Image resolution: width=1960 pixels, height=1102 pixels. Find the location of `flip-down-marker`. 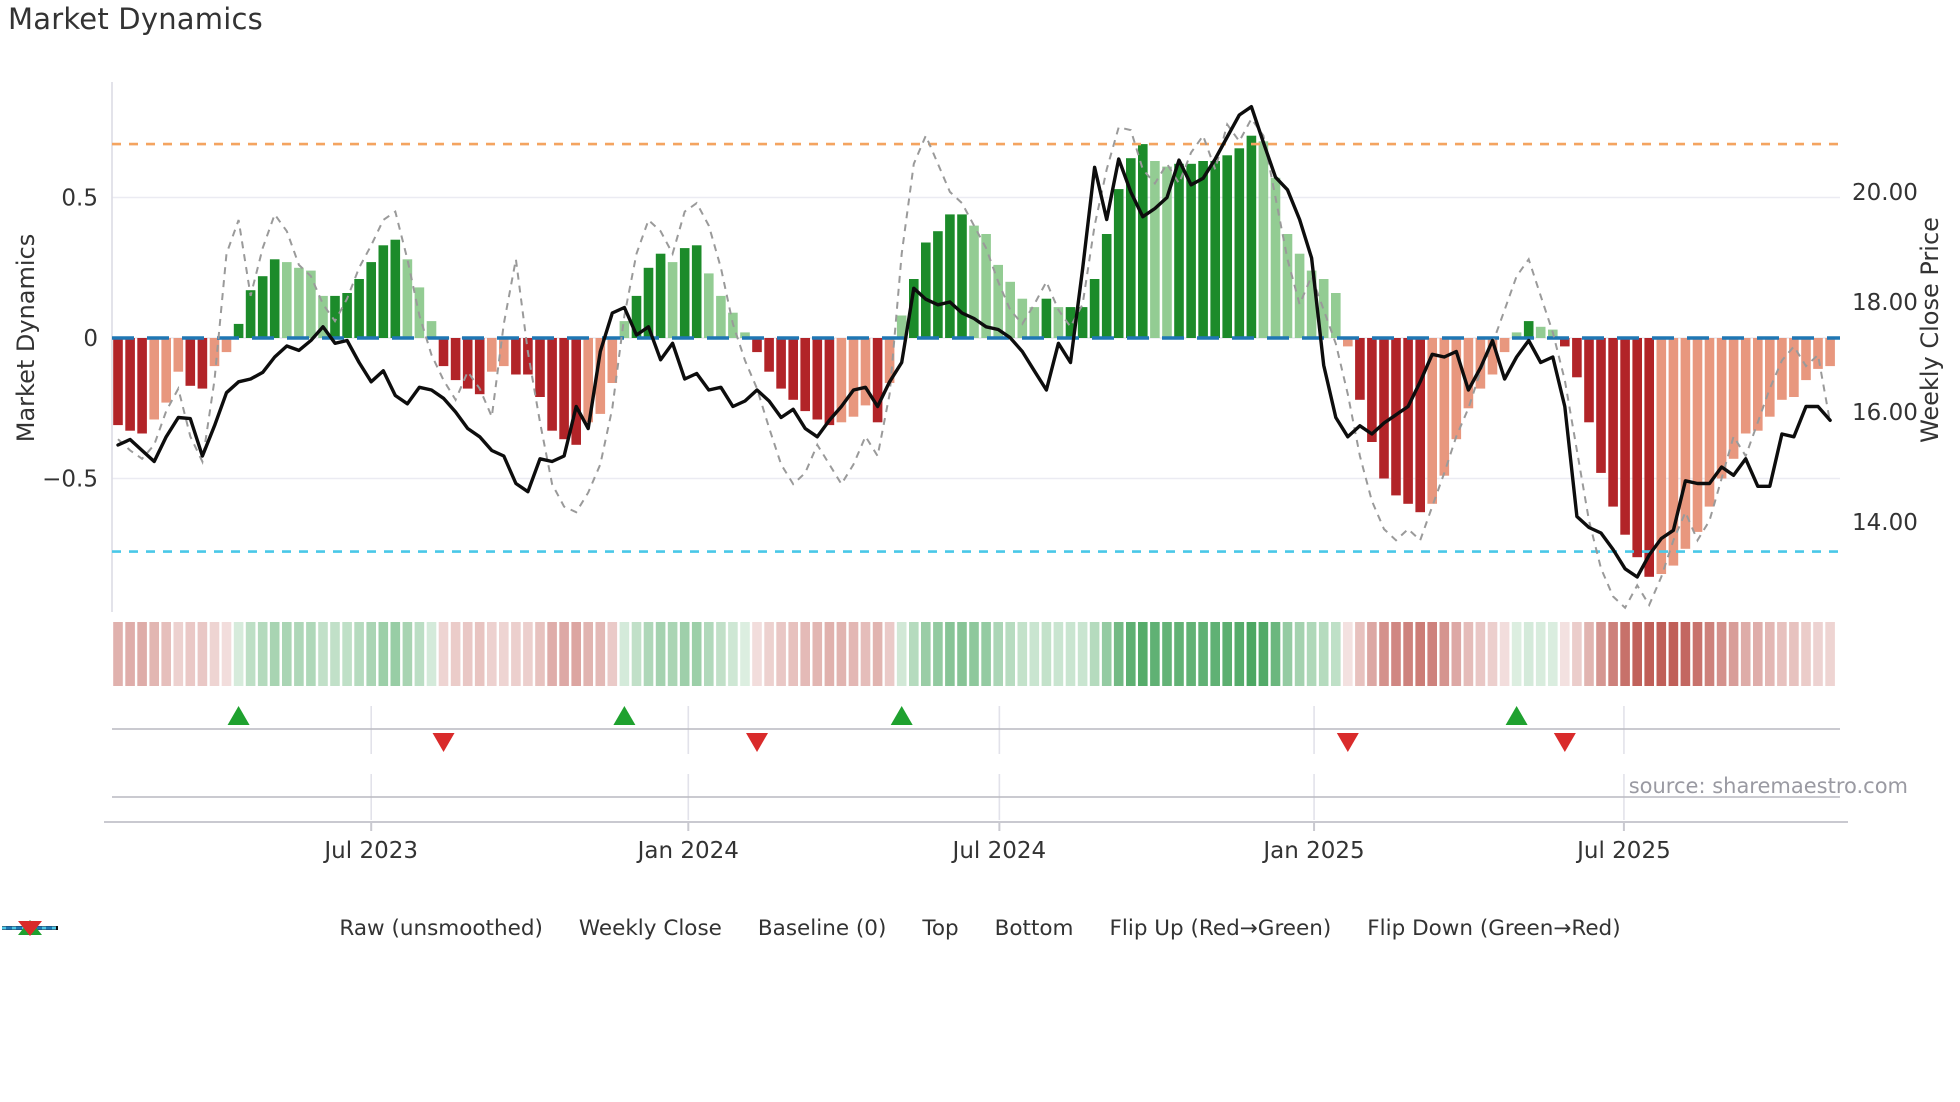

flip-down-marker is located at coordinates (1564, 742).